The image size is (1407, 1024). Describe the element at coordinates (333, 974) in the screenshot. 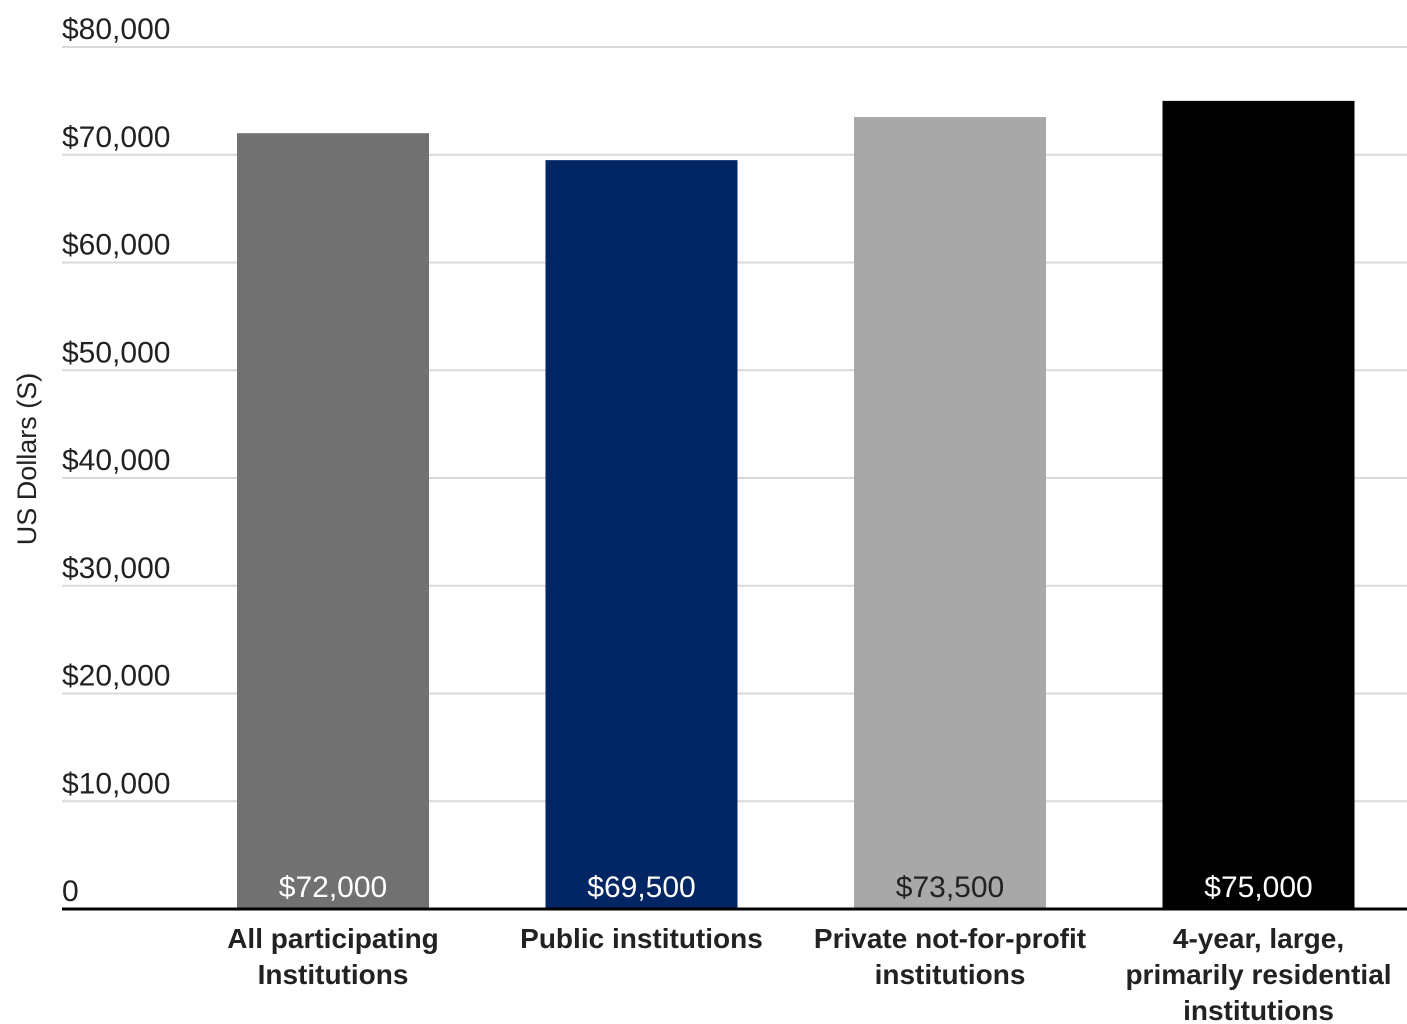

I see `x-tick-label: Institutions` at that location.